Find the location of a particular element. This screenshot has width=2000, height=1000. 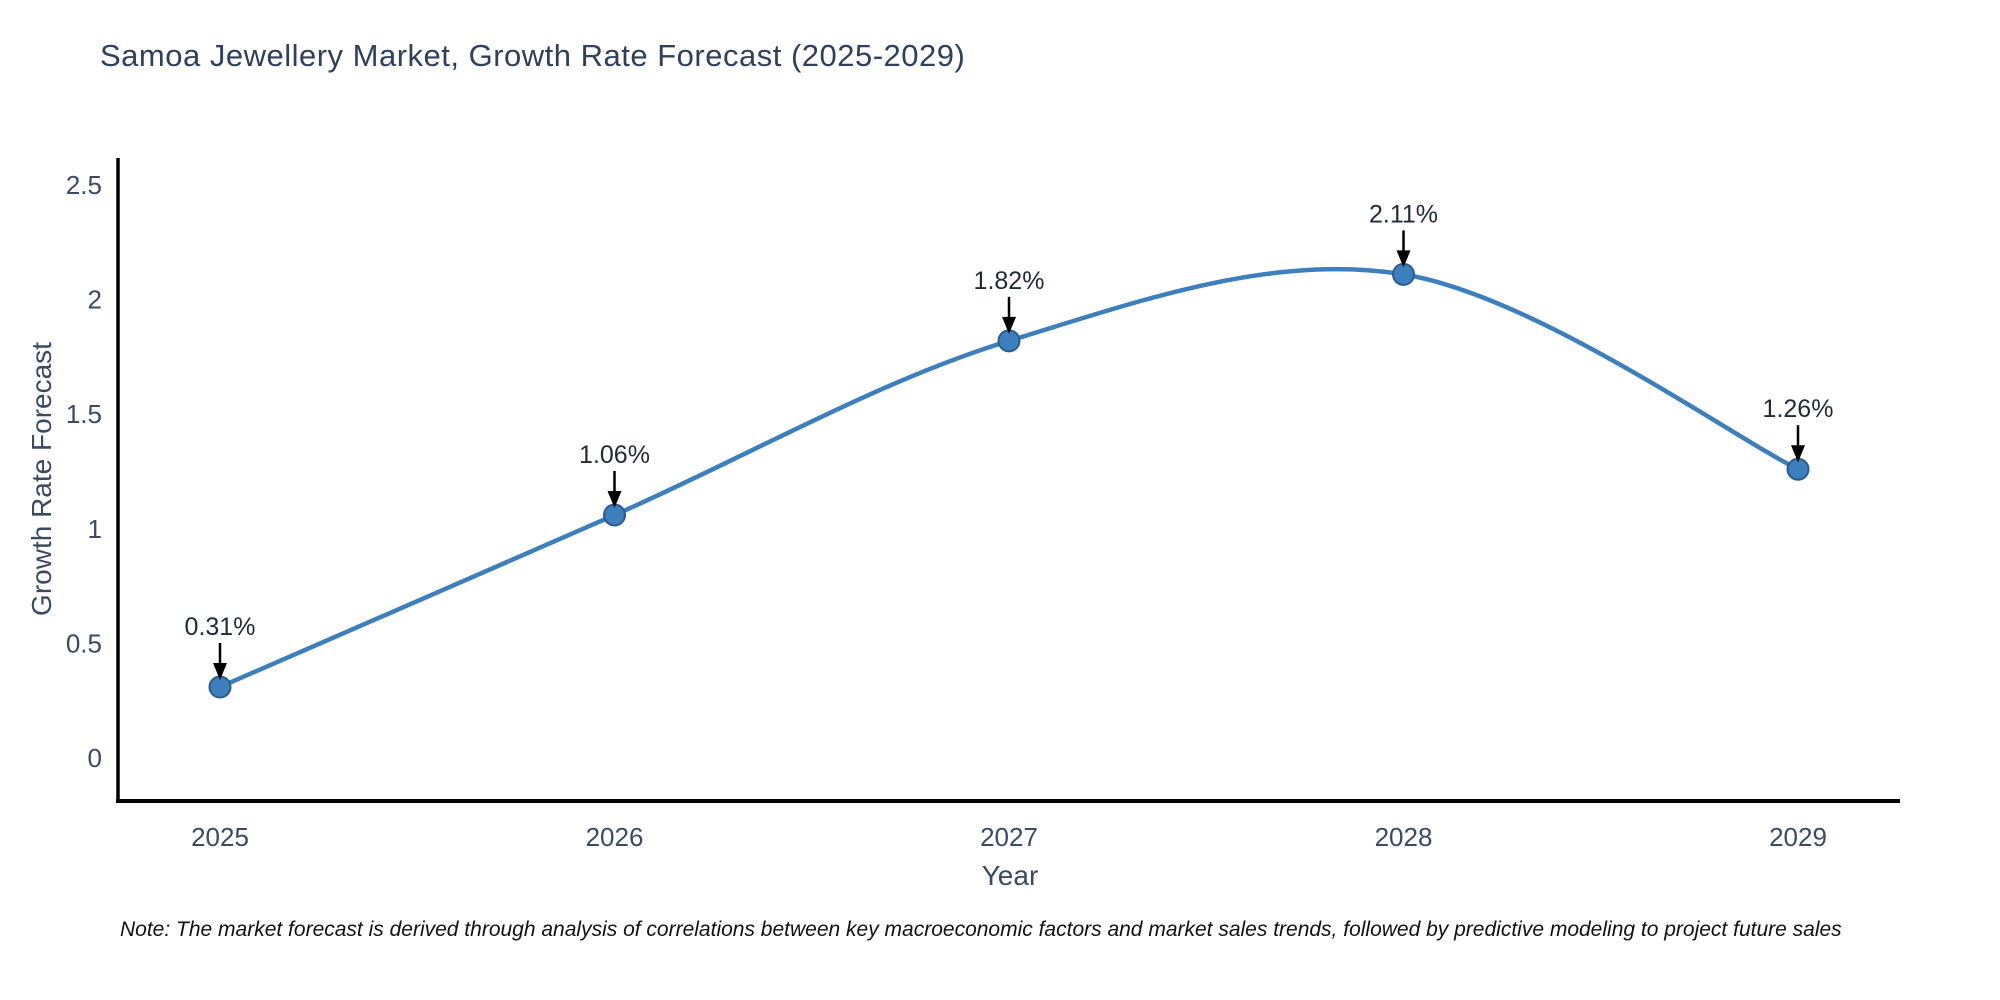

x-tick-label: 2029 is located at coordinates (1798, 837).